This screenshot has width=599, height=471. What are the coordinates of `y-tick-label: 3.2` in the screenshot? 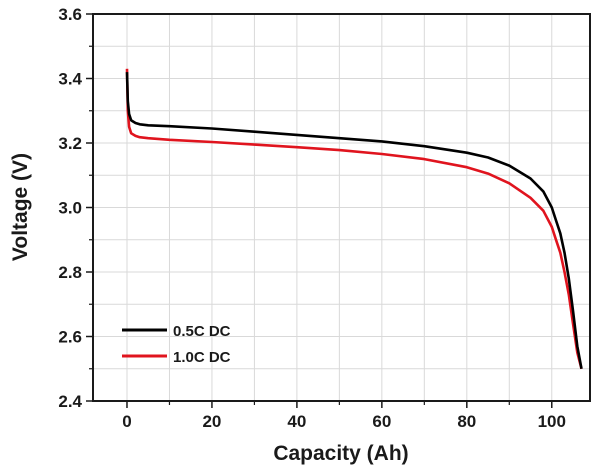 It's located at (70, 143).